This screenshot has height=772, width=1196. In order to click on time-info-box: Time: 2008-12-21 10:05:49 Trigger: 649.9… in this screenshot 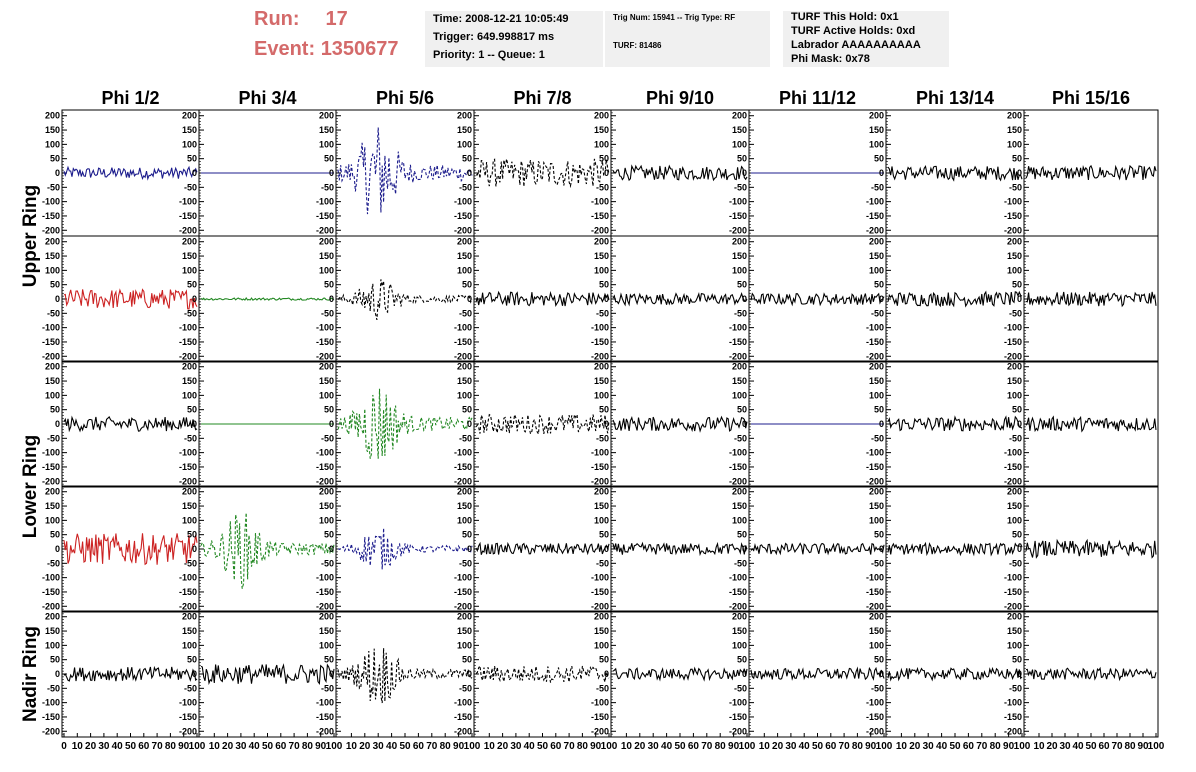, I will do `click(514, 39)`.